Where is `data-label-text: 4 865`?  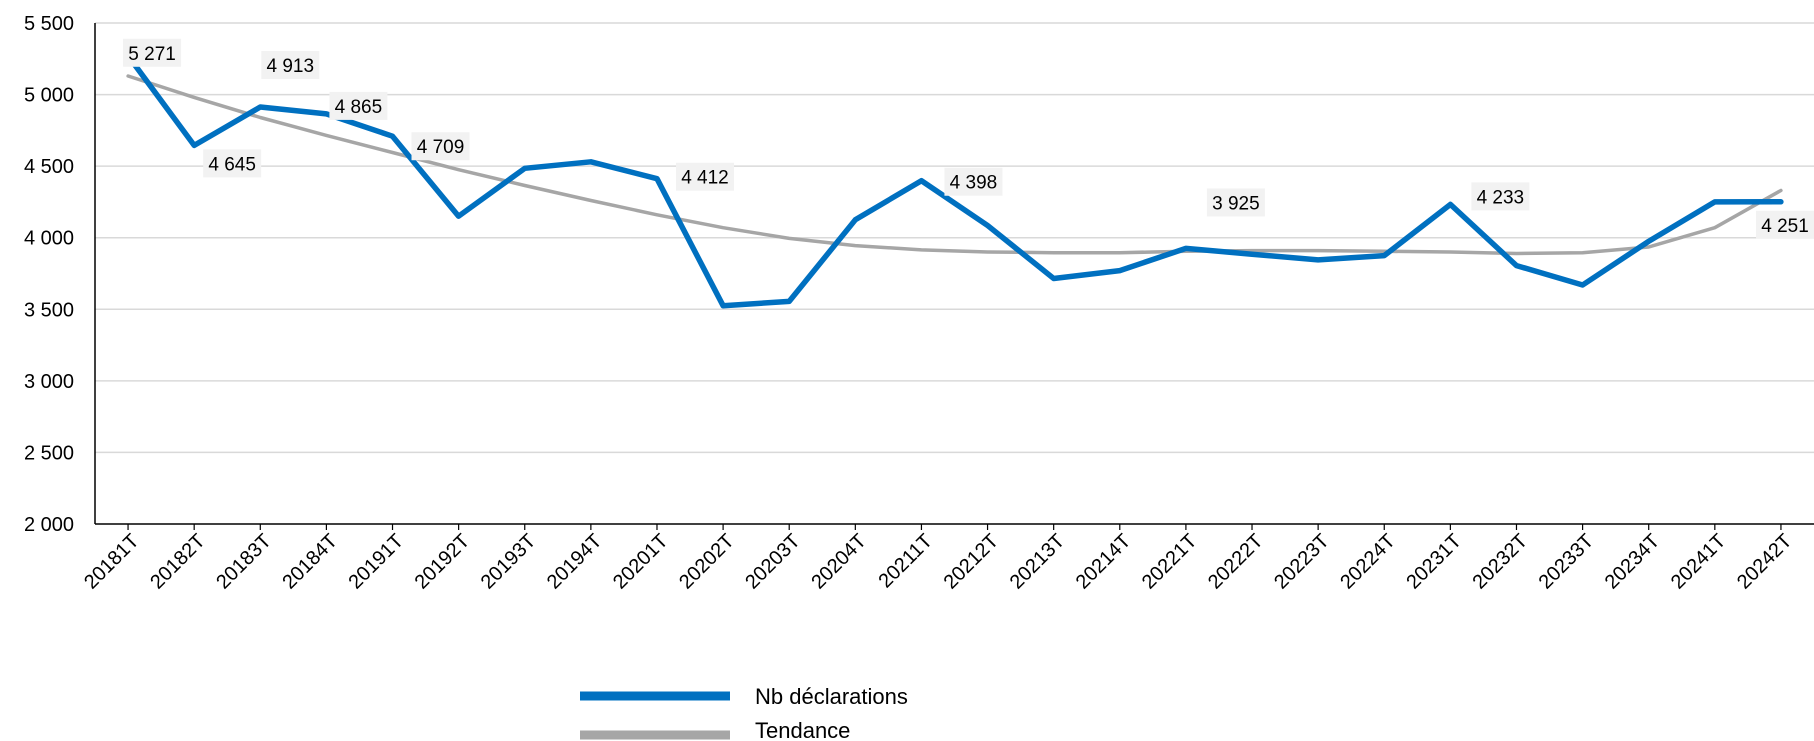
data-label-text: 4 865 is located at coordinates (359, 107).